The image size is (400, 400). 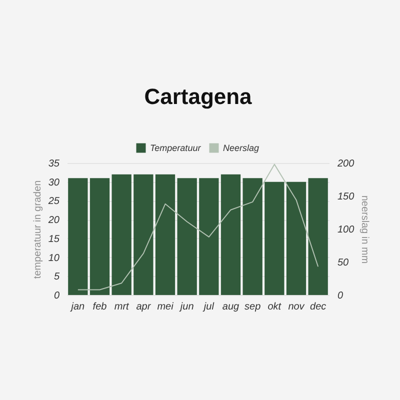 I want to click on x-tick-label: feb, so click(x=100, y=307).